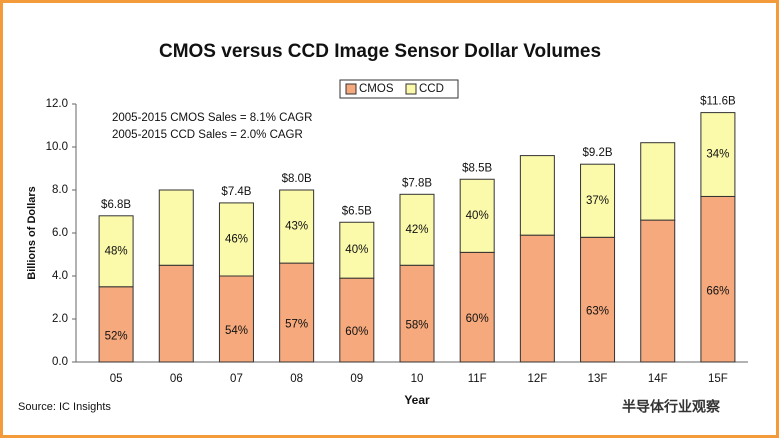  I want to click on percent-label: 66%, so click(717, 291).